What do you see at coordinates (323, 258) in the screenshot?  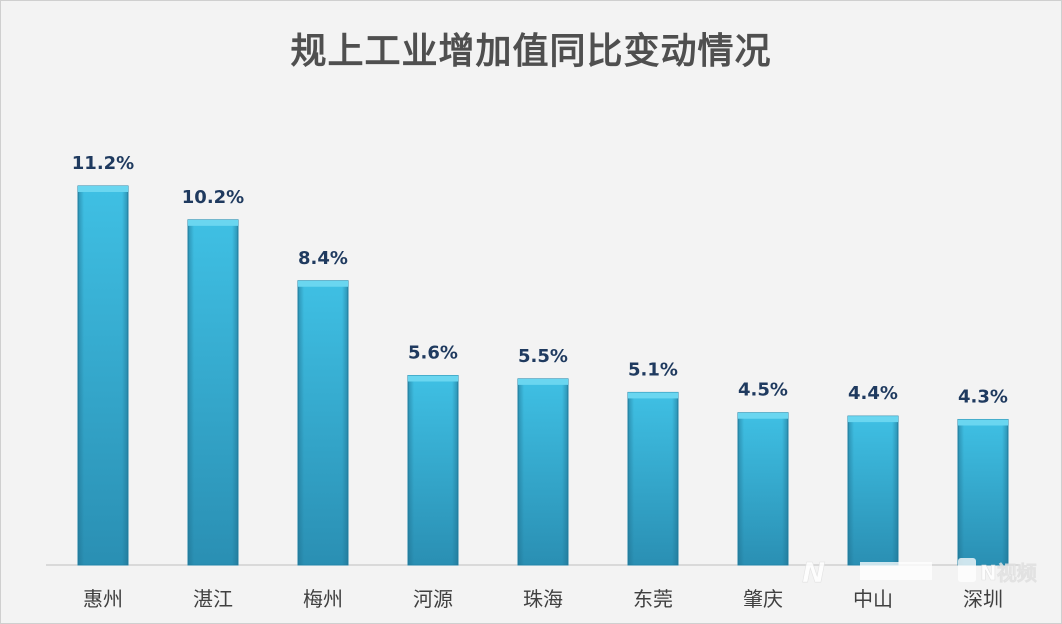 I see `data-label: 8.4%` at bounding box center [323, 258].